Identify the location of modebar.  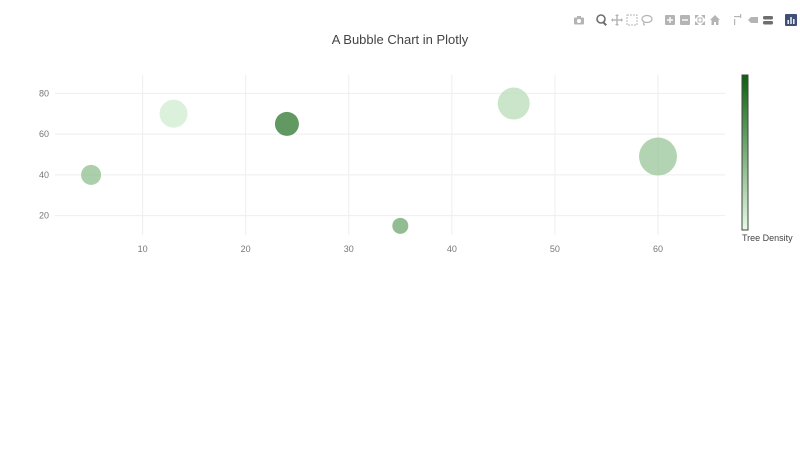
(680, 20).